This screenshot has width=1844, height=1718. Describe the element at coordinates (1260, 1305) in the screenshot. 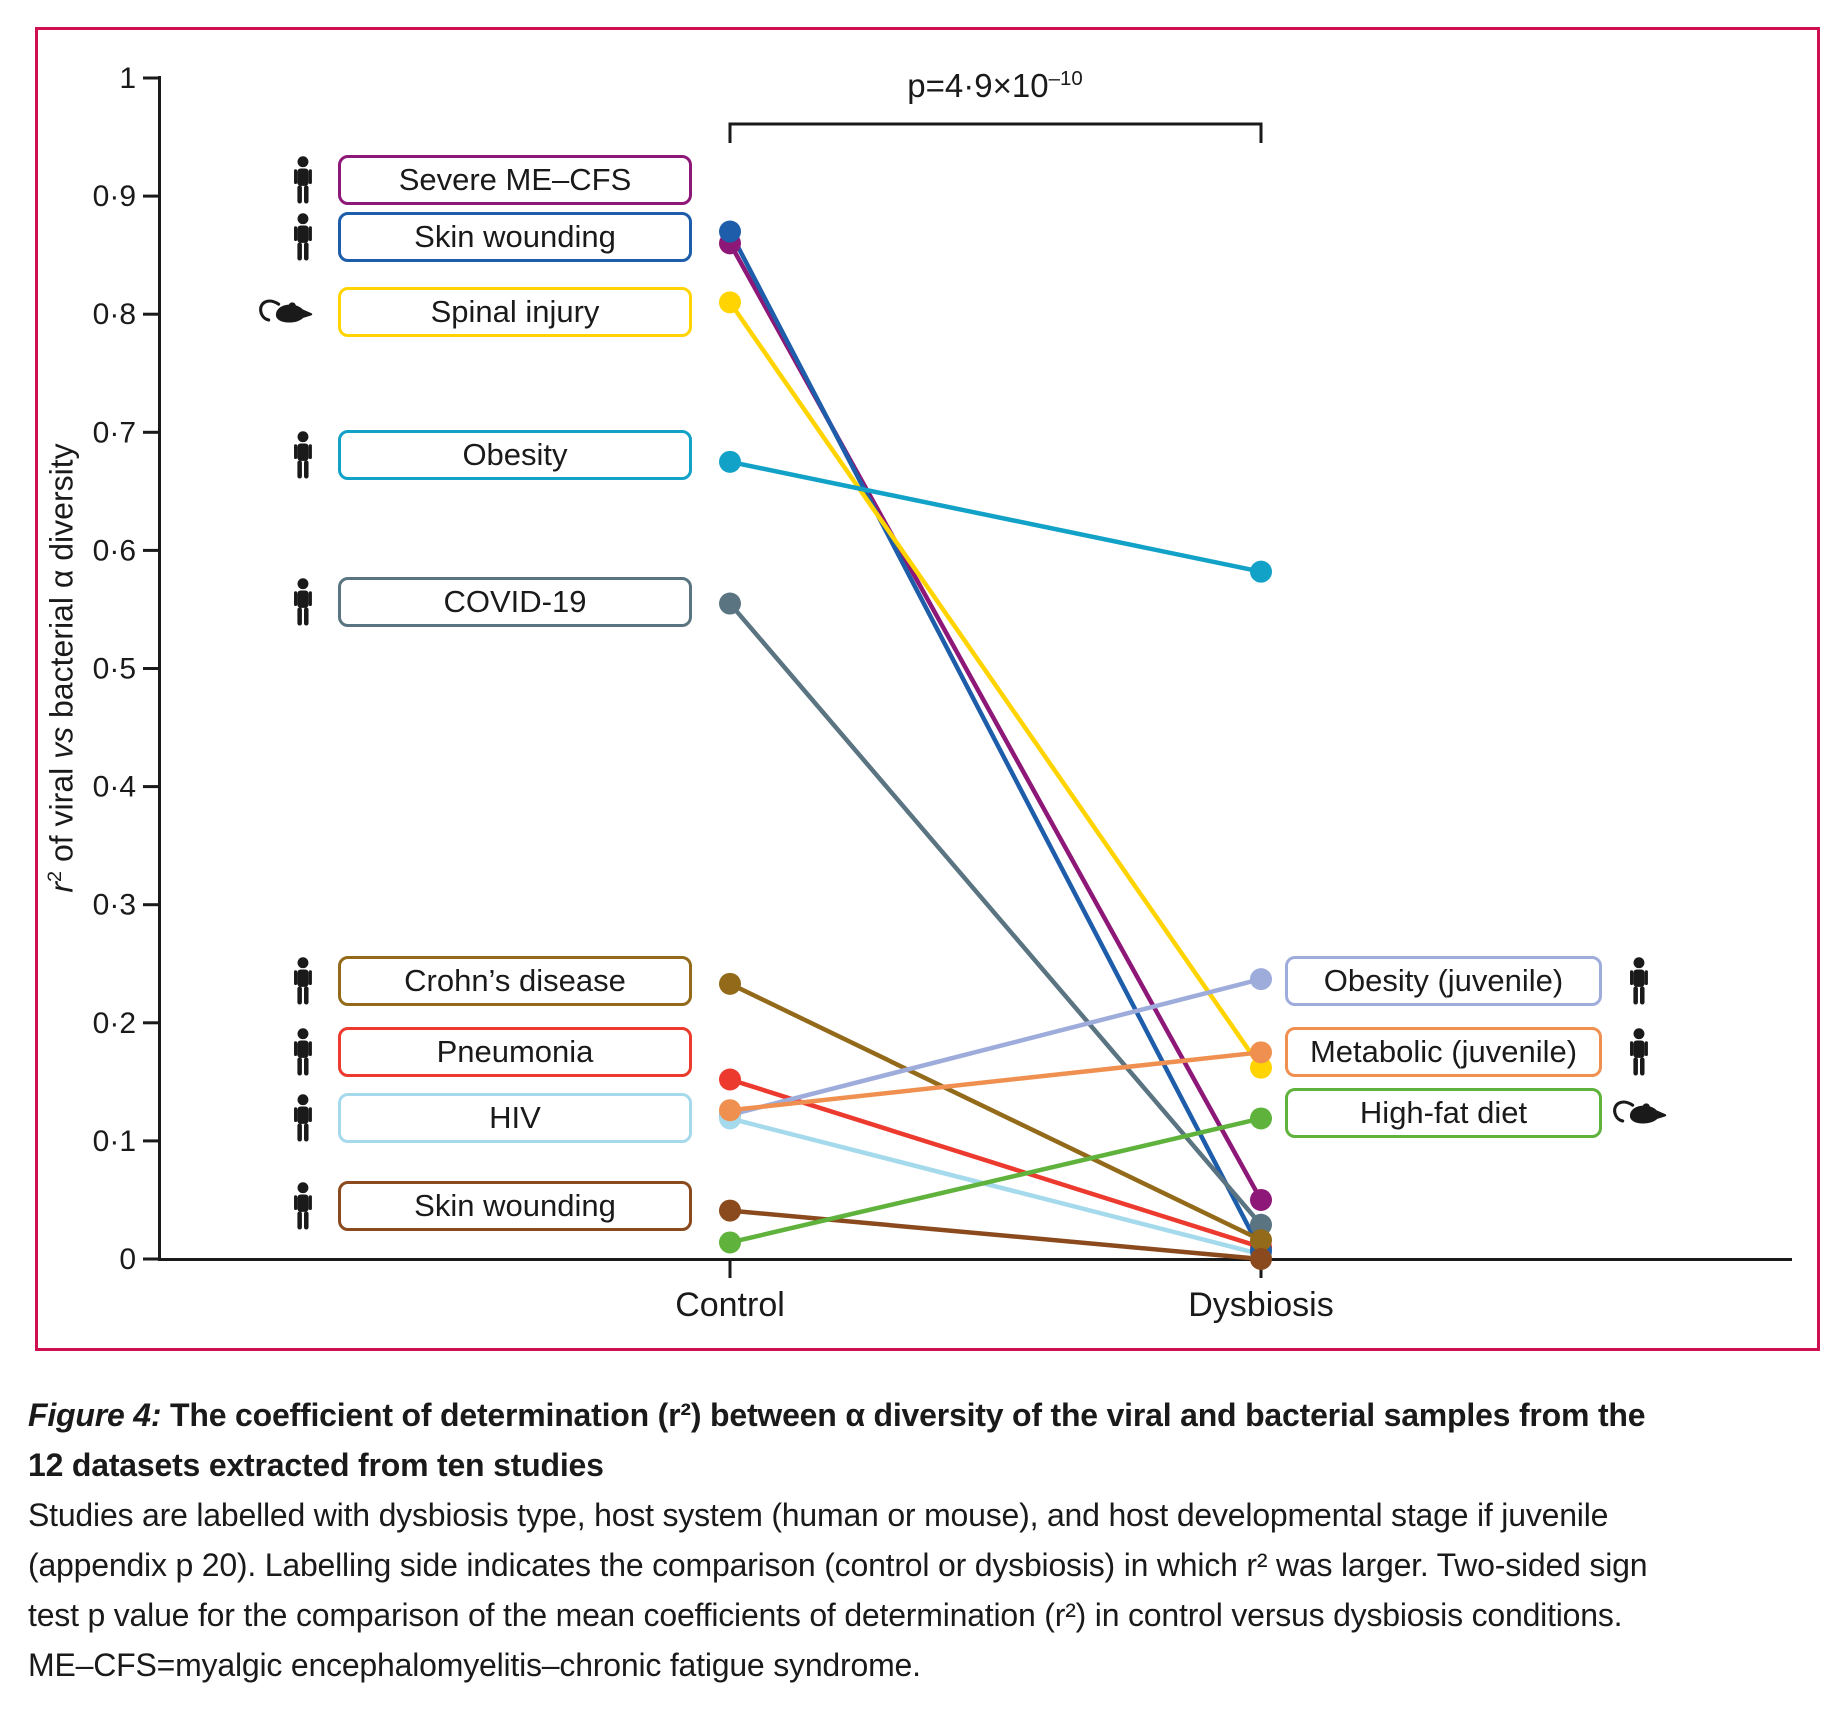

I see `x-category-label: Dysbiosis` at that location.